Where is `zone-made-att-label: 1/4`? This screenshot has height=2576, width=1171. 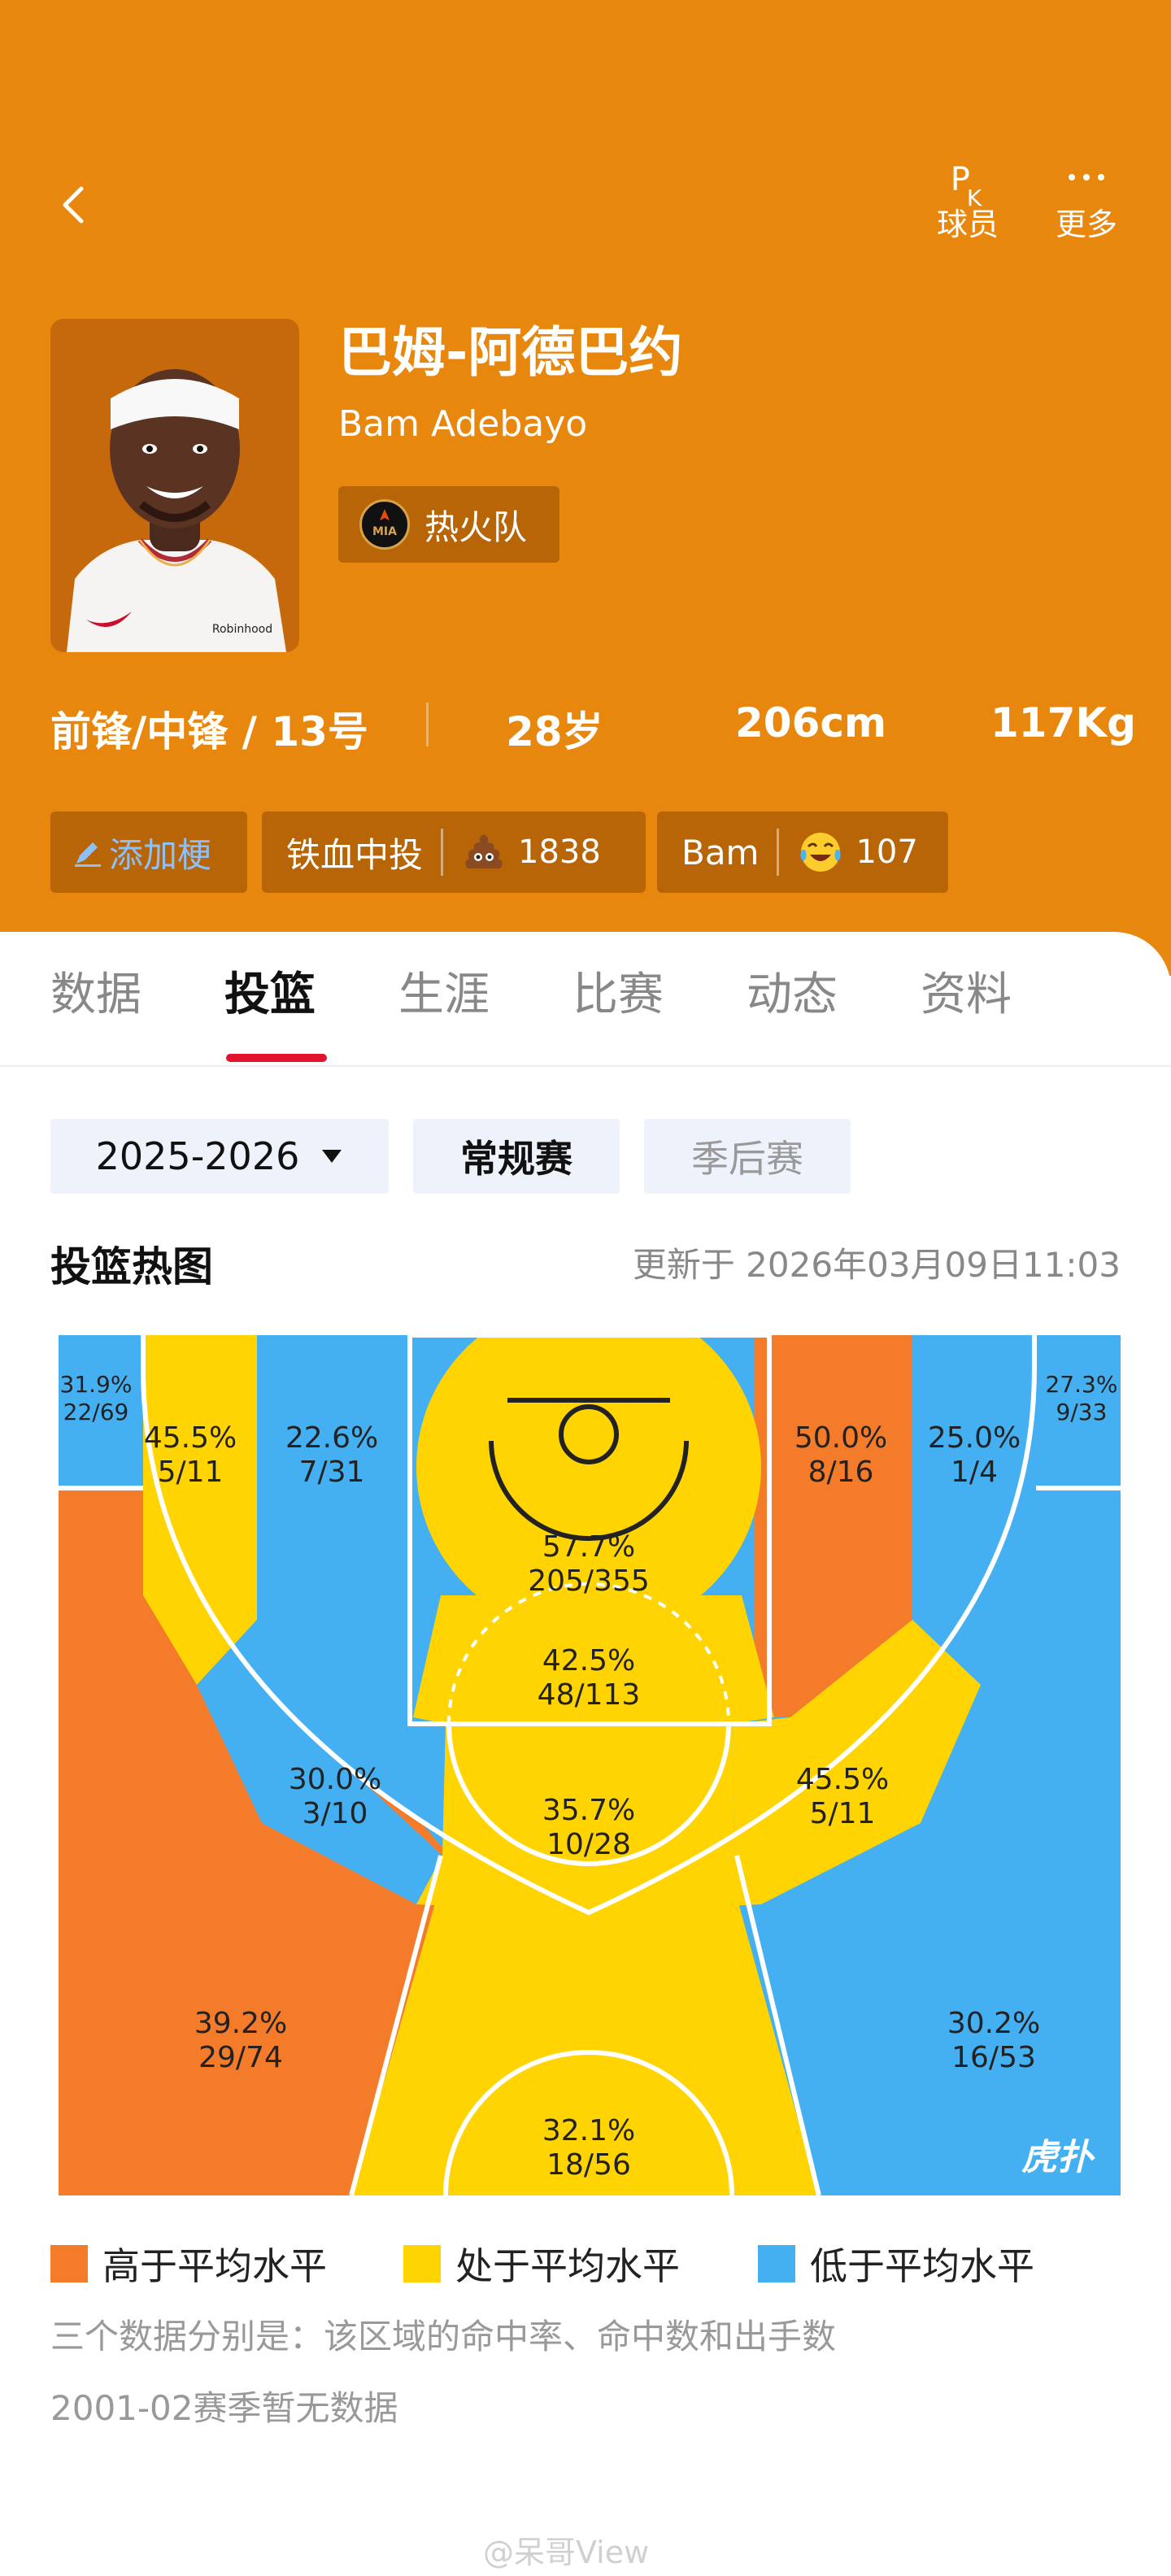
zone-made-att-label: 1/4 is located at coordinates (975, 1473).